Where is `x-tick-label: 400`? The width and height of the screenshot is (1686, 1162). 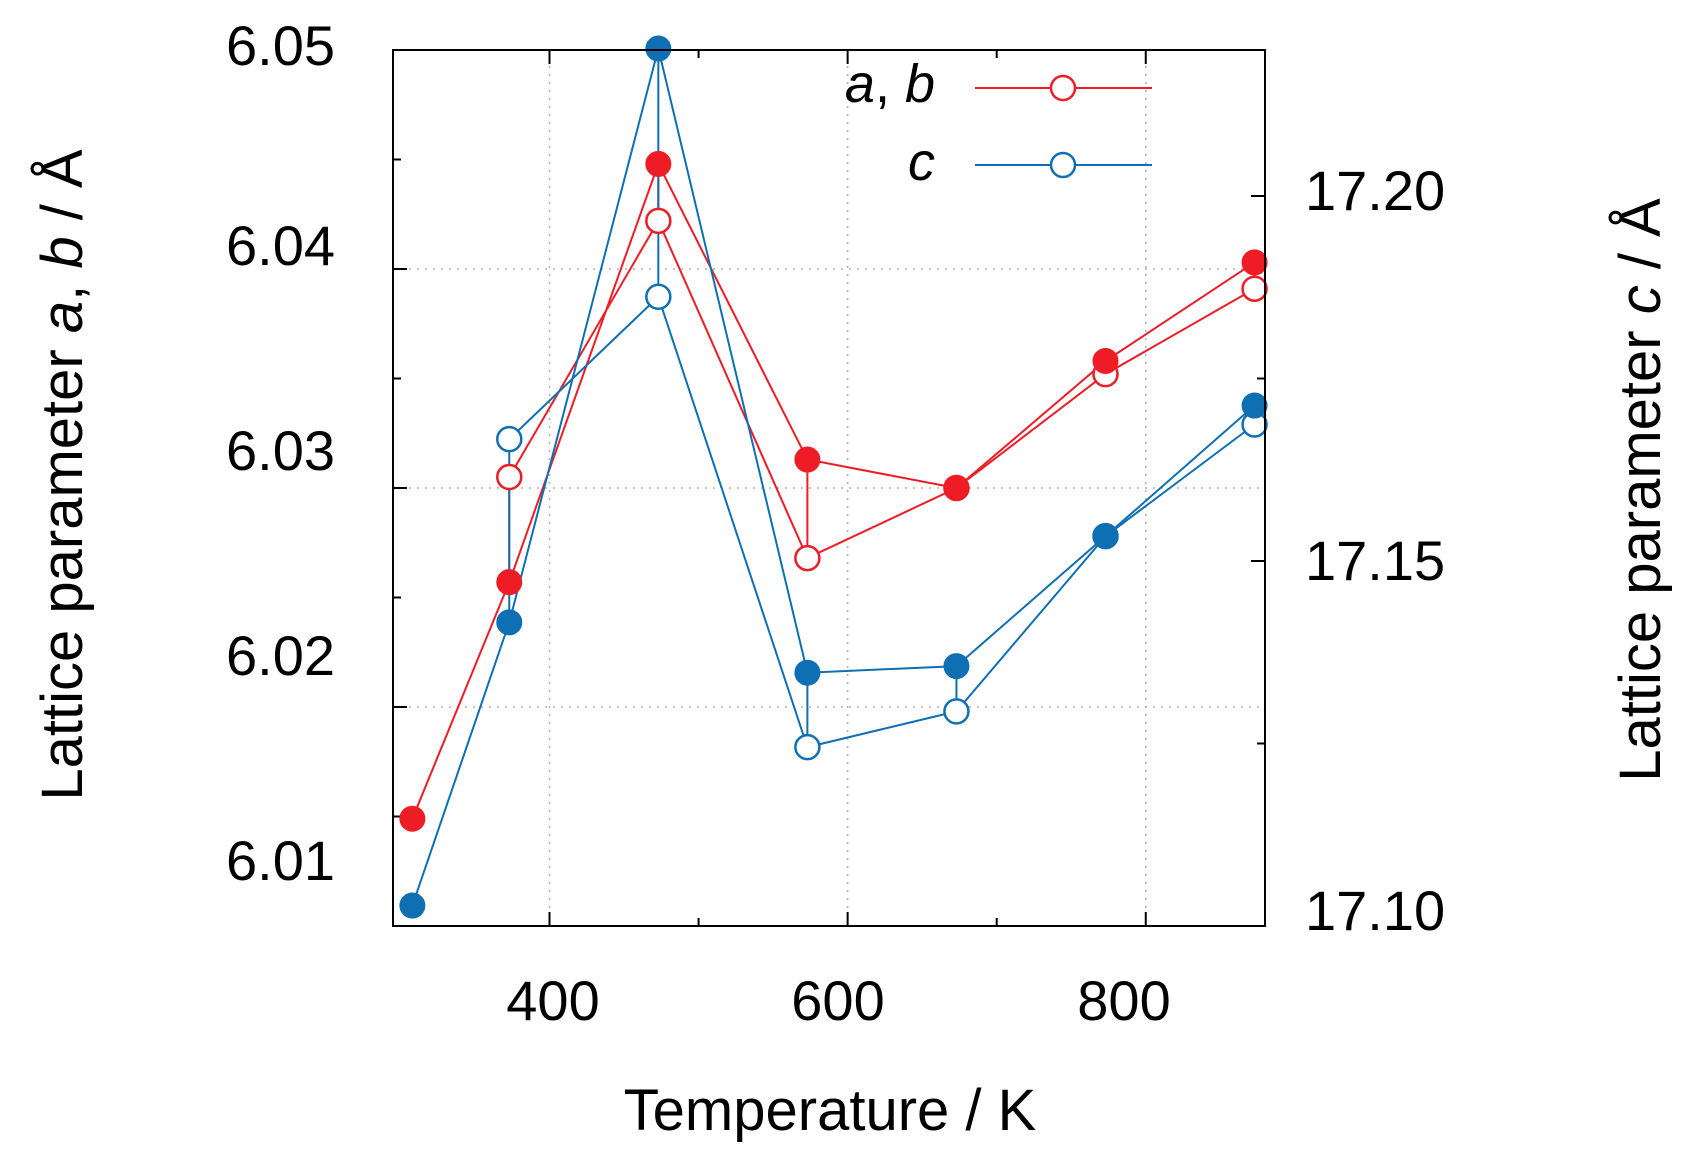 x-tick-label: 400 is located at coordinates (552, 1000).